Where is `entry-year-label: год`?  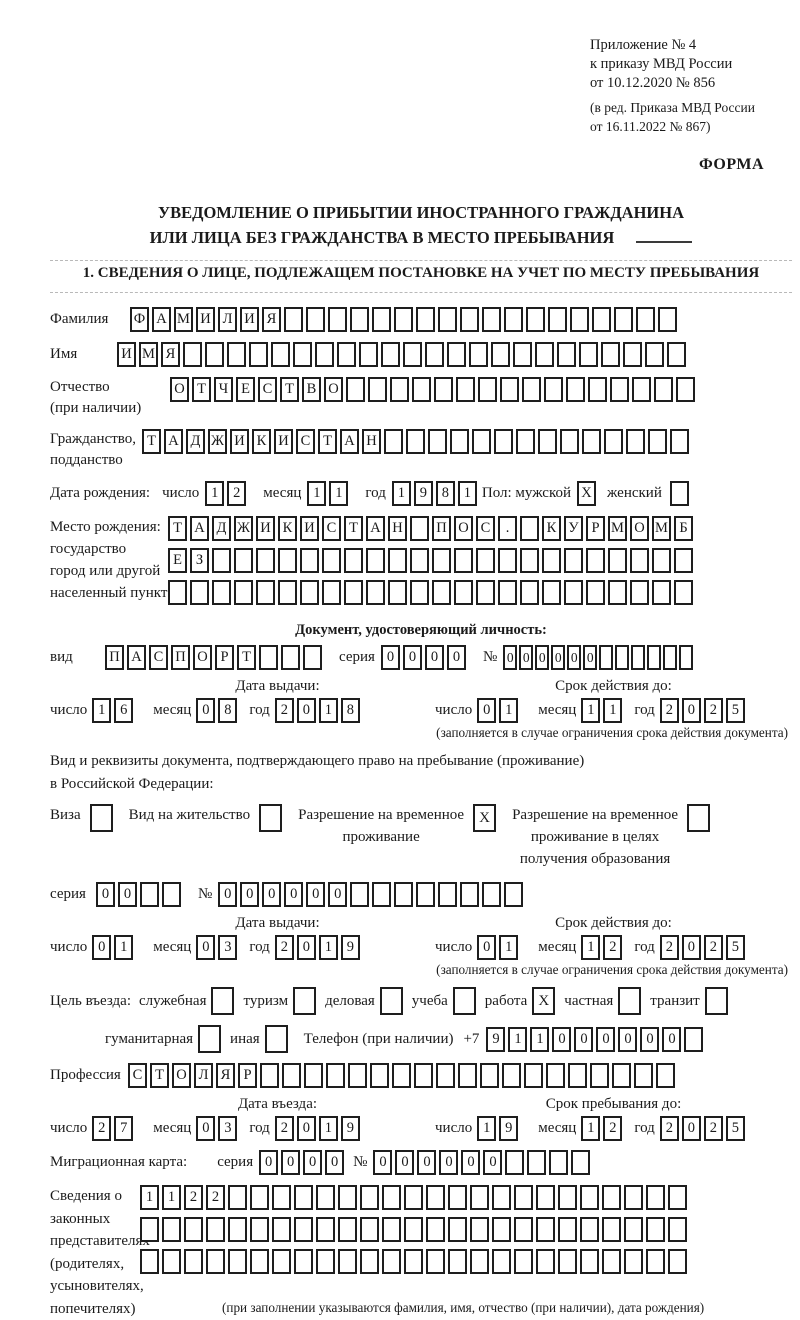
entry-year-label: год is located at coordinates (259, 1128).